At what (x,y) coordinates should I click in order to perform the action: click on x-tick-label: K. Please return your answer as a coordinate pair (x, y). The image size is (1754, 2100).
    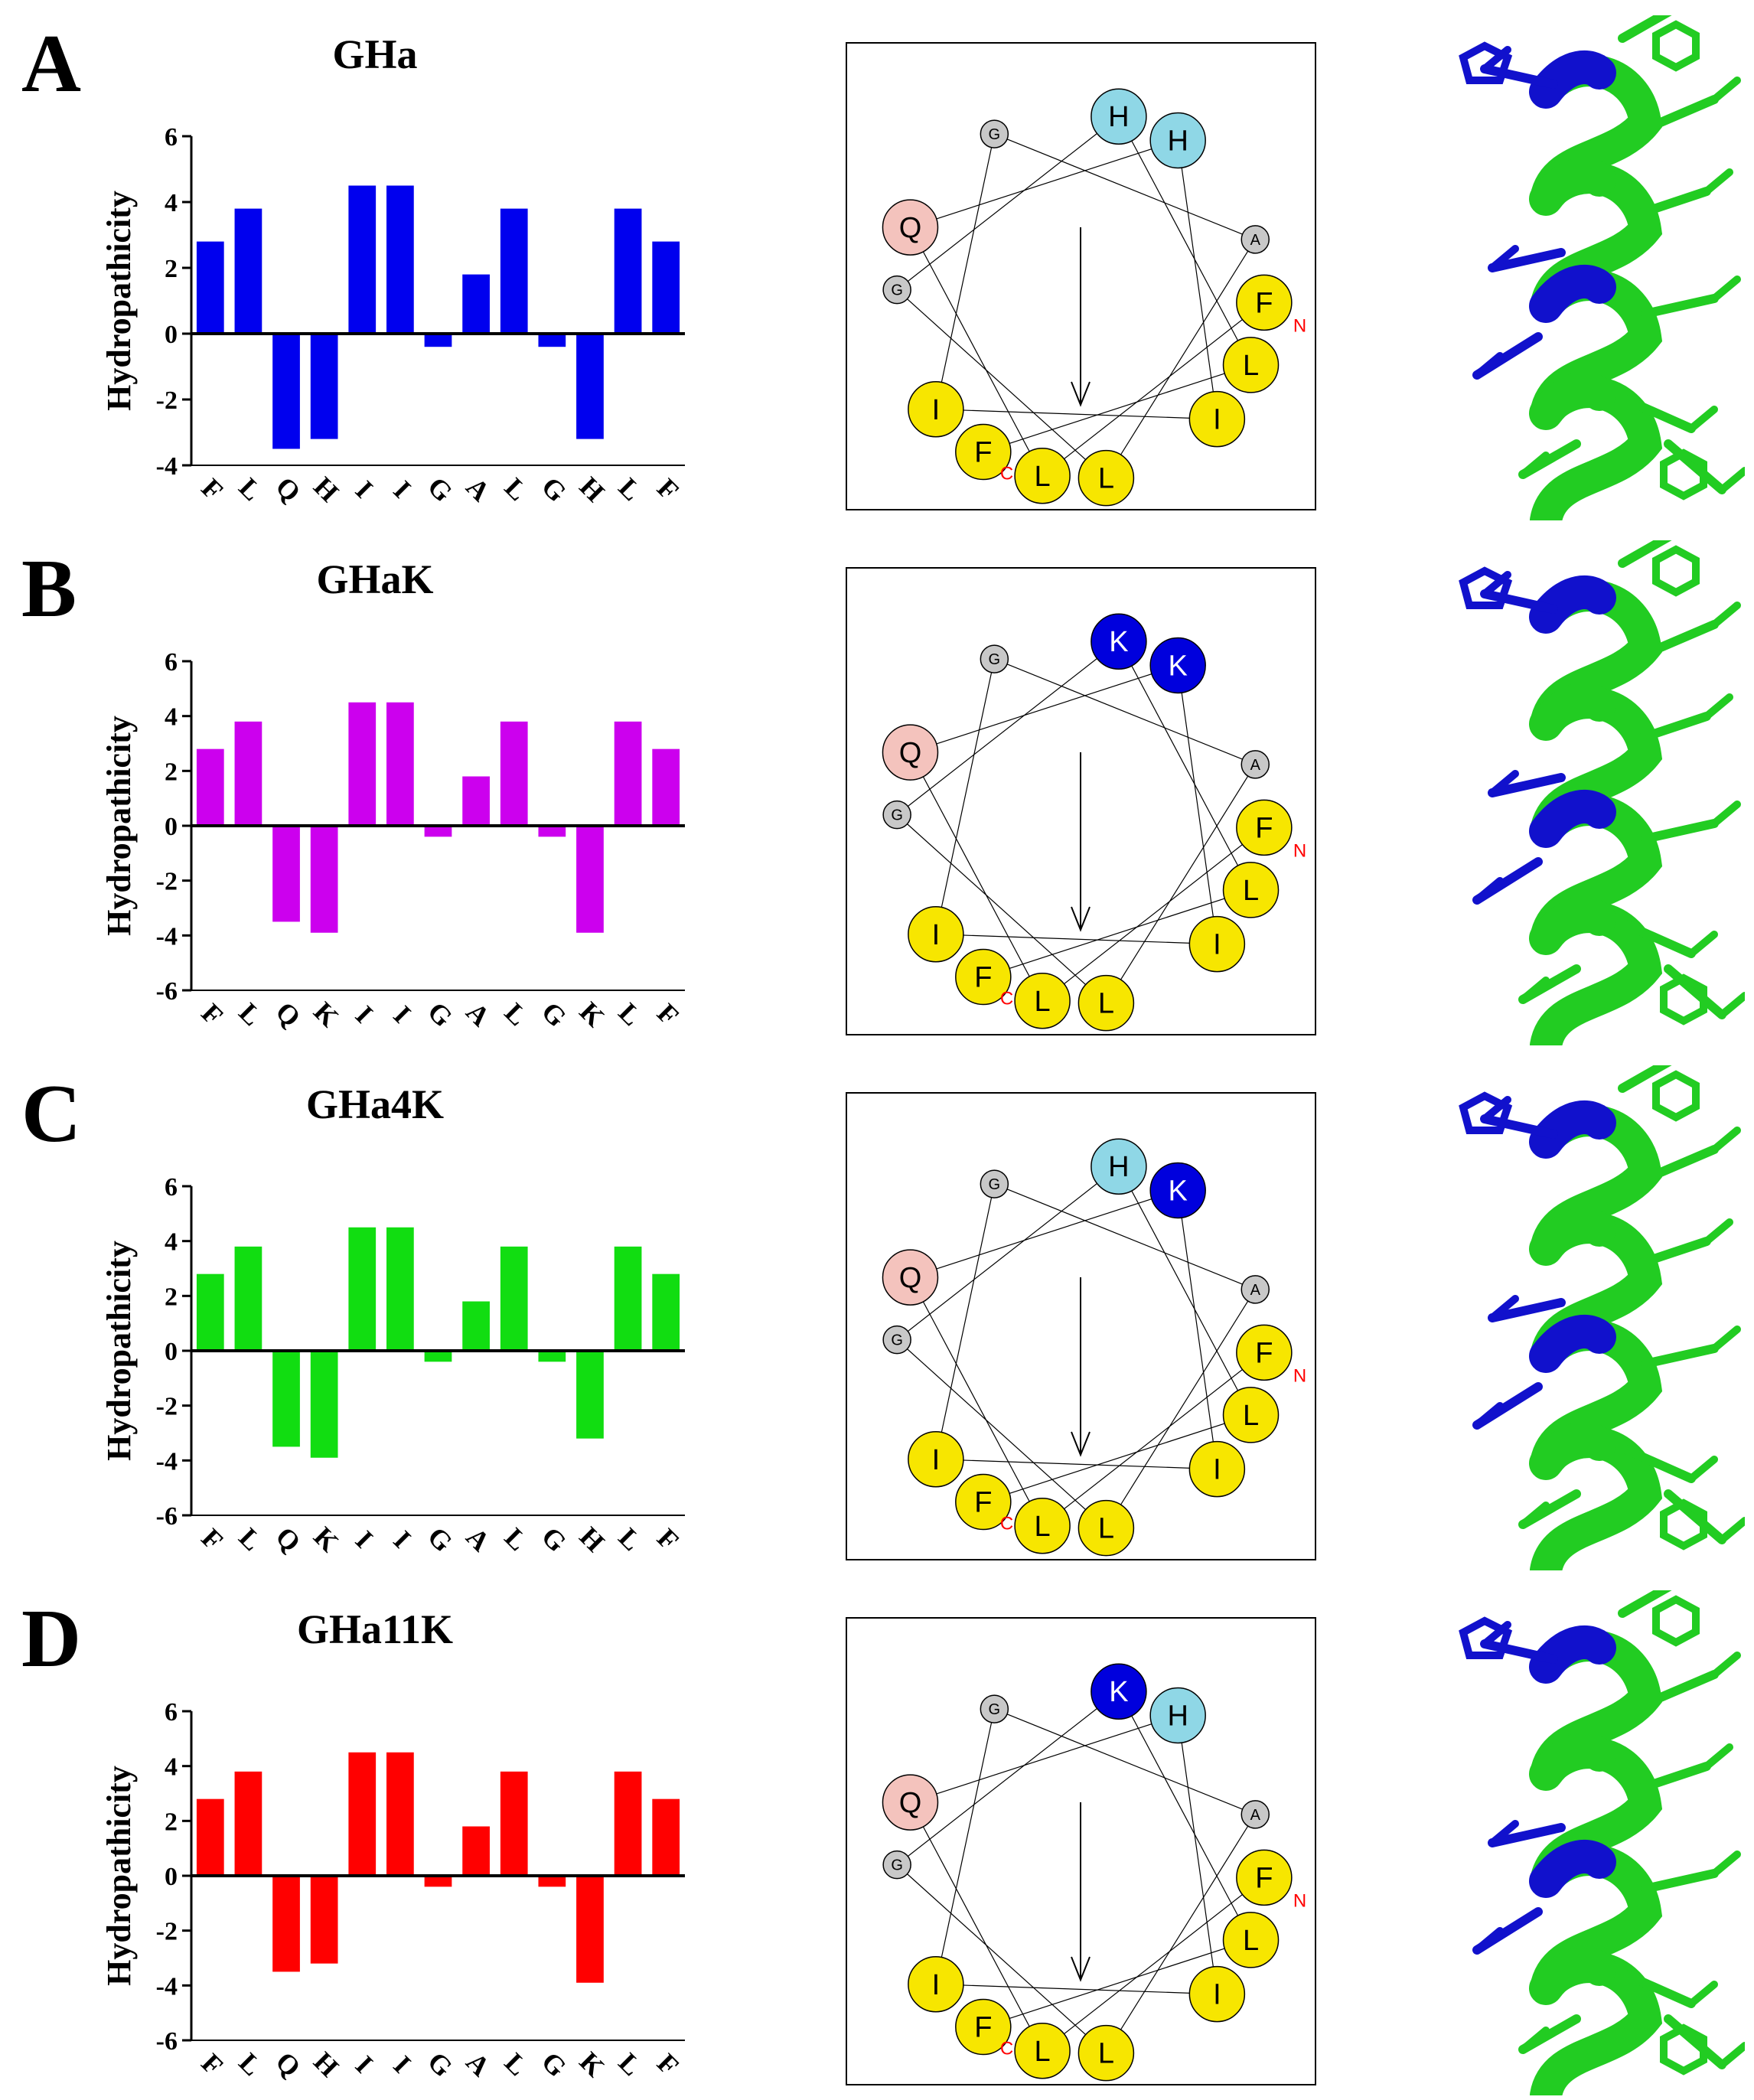
    Looking at the image, I should click on (592, 1014).